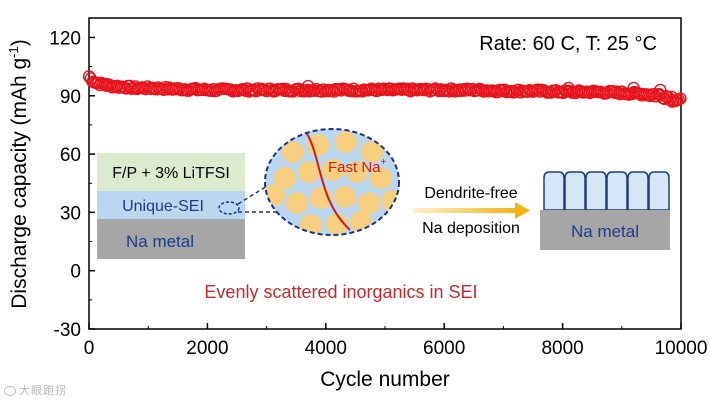 Image resolution: width=710 pixels, height=403 pixels. I want to click on dendrite-free-label: Dendrite-free, so click(470, 193).